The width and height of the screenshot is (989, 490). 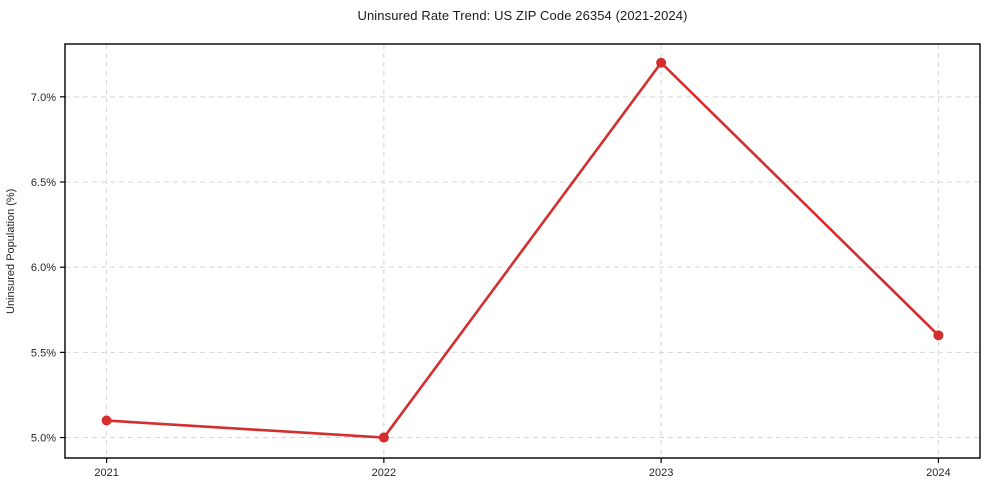 What do you see at coordinates (383, 437) in the screenshot?
I see `data-point-2022` at bounding box center [383, 437].